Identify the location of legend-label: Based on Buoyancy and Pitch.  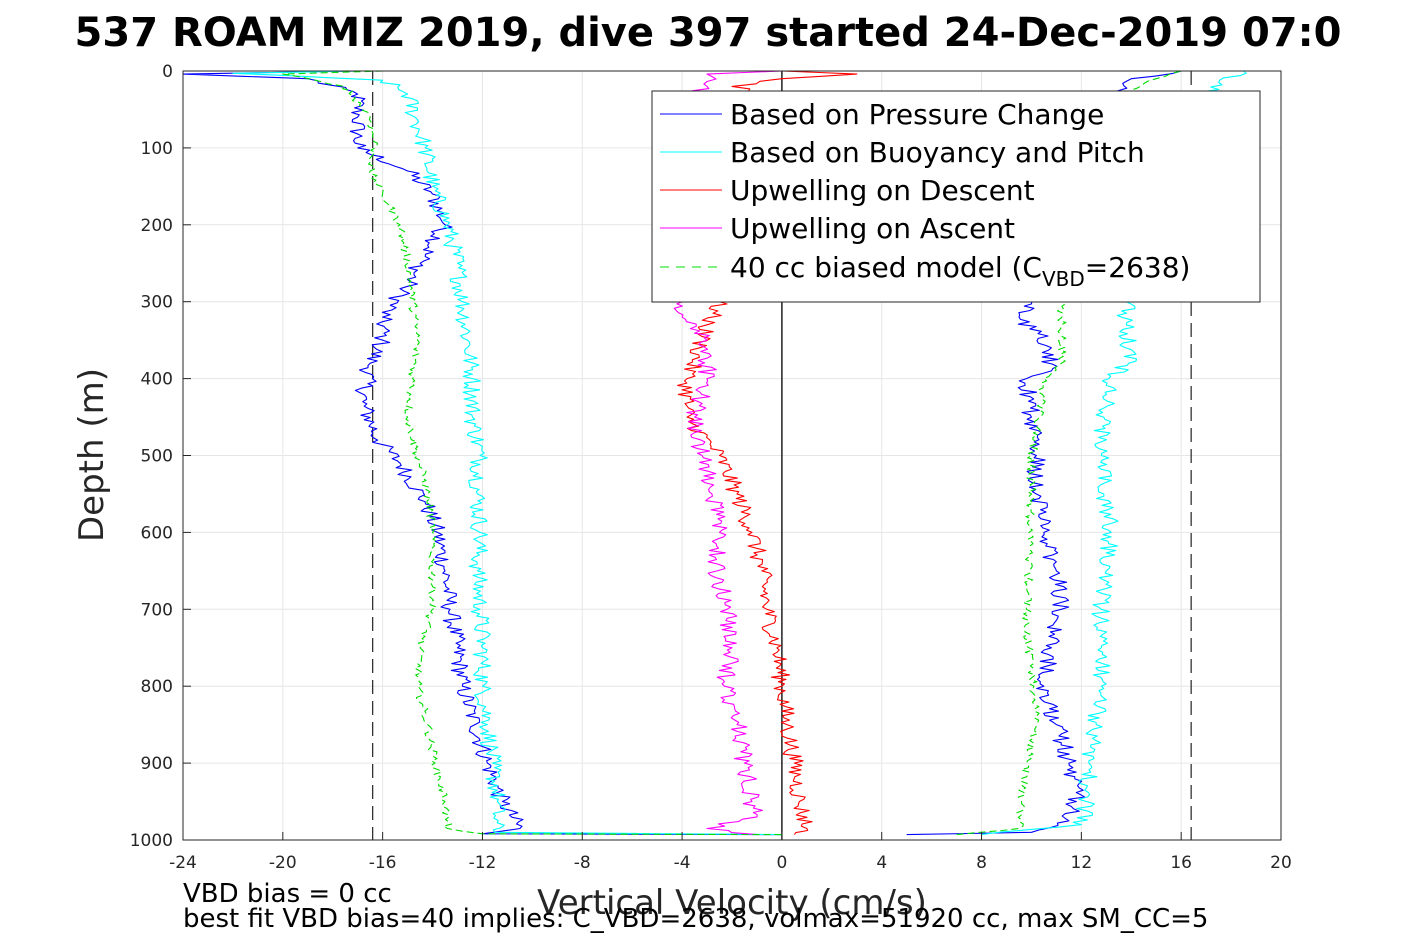
(937, 152).